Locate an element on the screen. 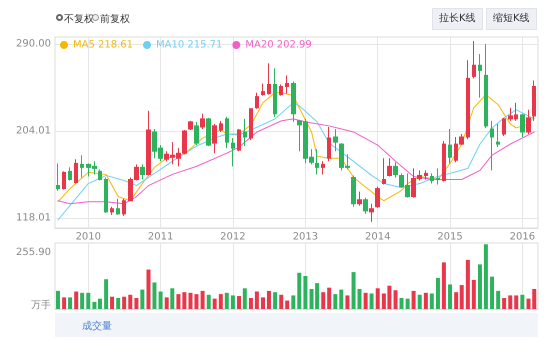  x-tick-label: 2015 is located at coordinates (450, 237).